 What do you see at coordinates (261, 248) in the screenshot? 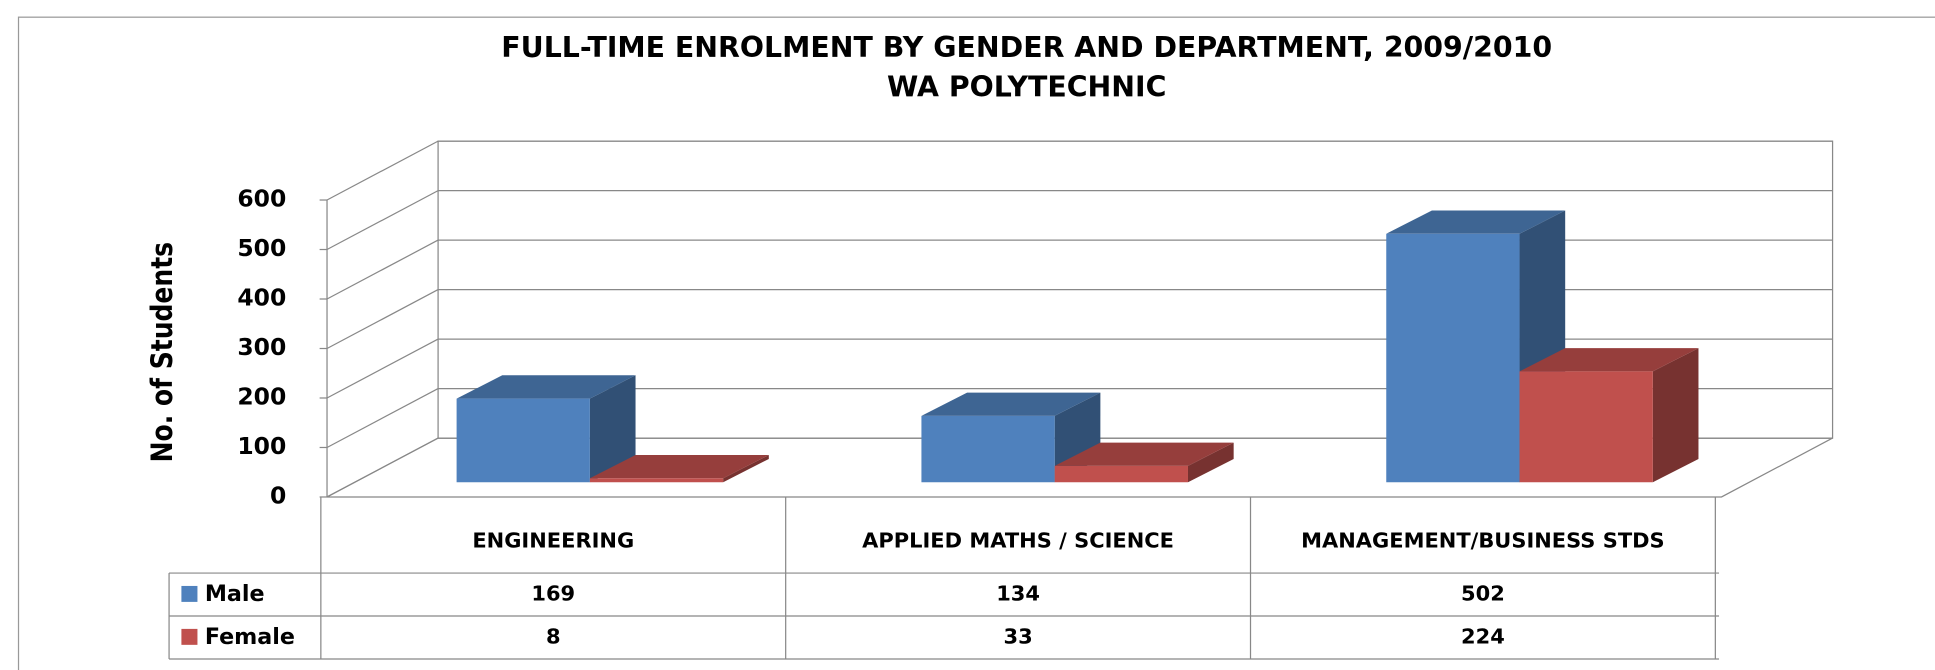
I see `y-tick-label: 500` at bounding box center [261, 248].